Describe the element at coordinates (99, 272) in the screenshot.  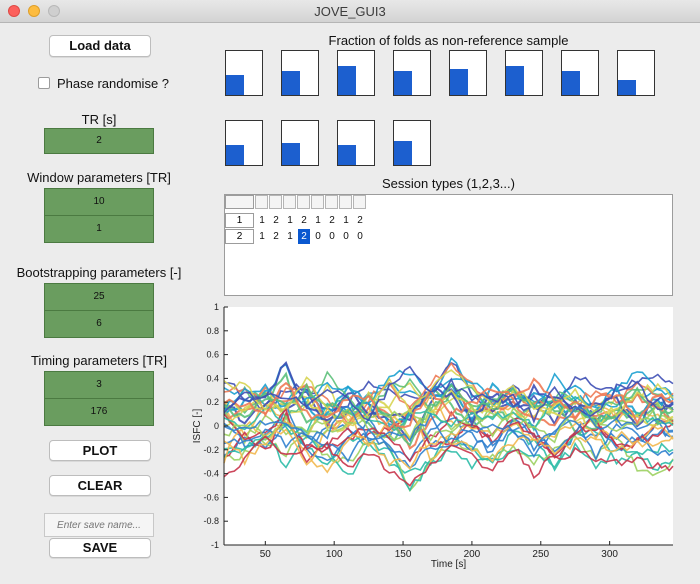
I see `bootstrap-params-label: Bootstrapping parameters [-]` at that location.